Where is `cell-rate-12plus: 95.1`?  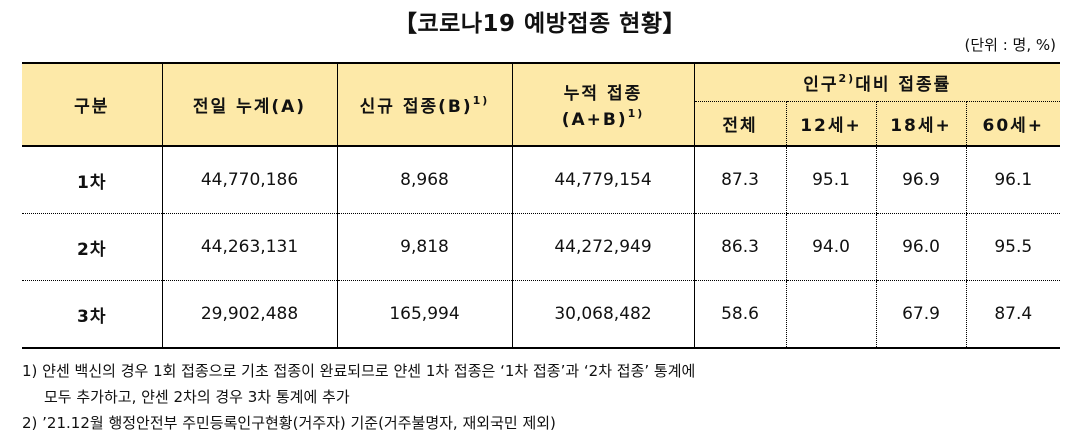
cell-rate-12plus: 95.1 is located at coordinates (830, 180).